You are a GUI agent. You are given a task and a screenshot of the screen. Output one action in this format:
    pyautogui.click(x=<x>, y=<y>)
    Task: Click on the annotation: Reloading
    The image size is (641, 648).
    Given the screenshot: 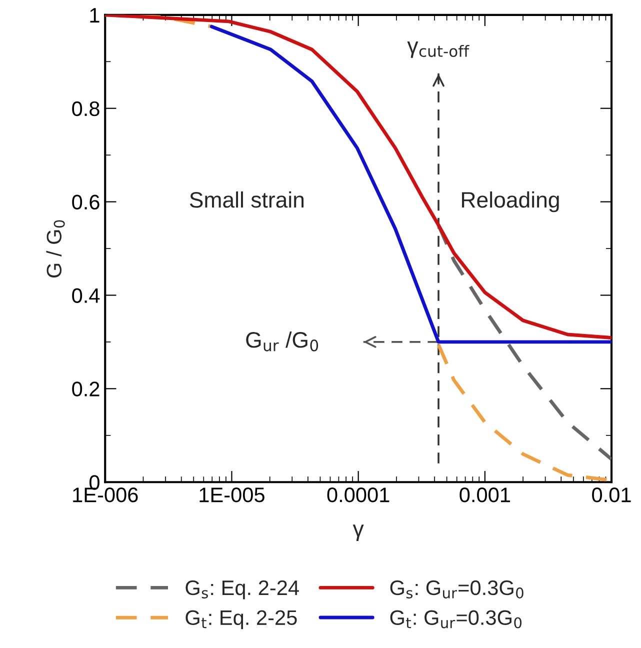 What is the action you would take?
    pyautogui.click(x=510, y=201)
    